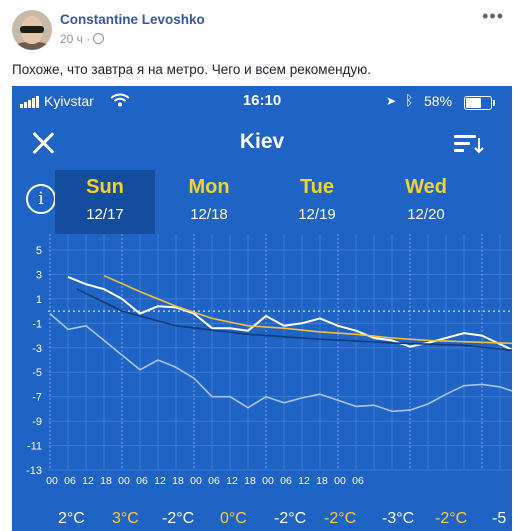 The width and height of the screenshot is (514, 531). What do you see at coordinates (132, 19) in the screenshot?
I see `author-name: Constantine Levoshko` at bounding box center [132, 19].